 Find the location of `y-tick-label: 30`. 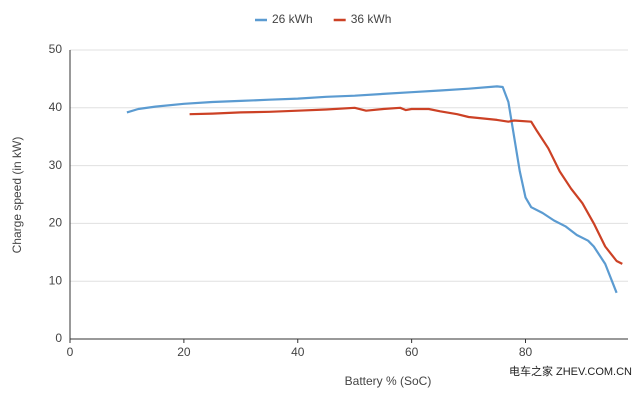

y-tick-label: 30 is located at coordinates (56, 165).